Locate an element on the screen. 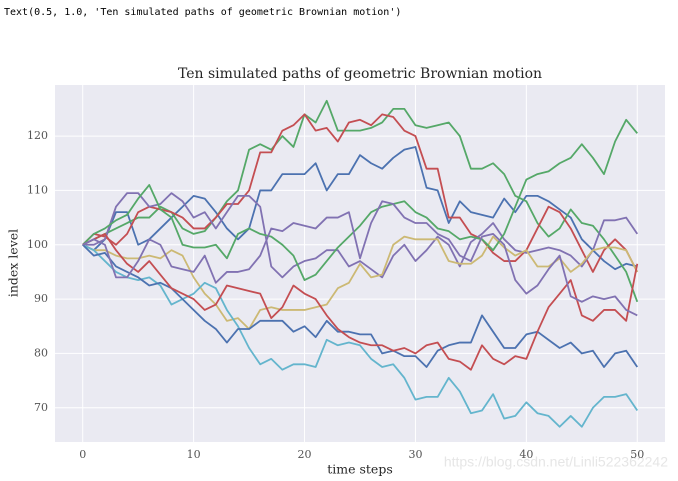  y-tick-label: 110 is located at coordinates (37, 189).